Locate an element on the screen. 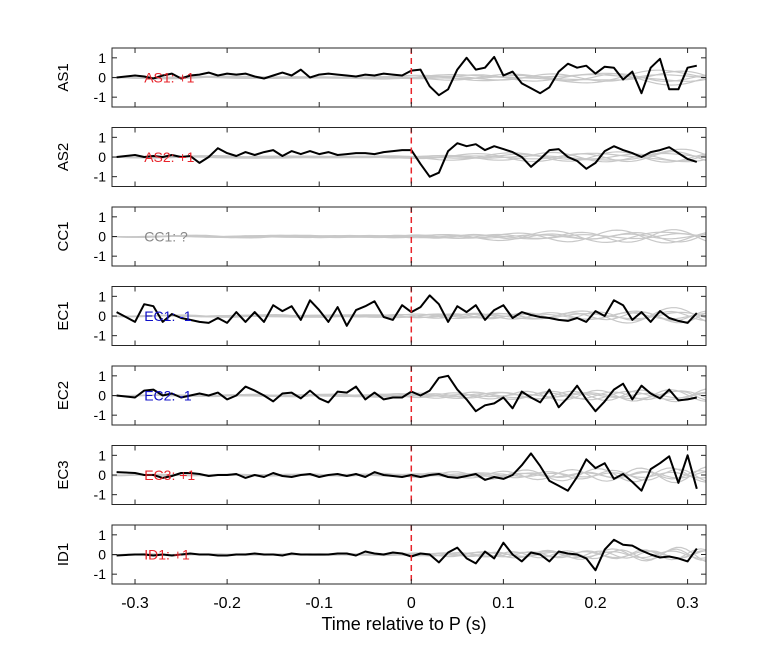 The image size is (782, 657). polarity-annotation: EC3: +1 is located at coordinates (169, 475).